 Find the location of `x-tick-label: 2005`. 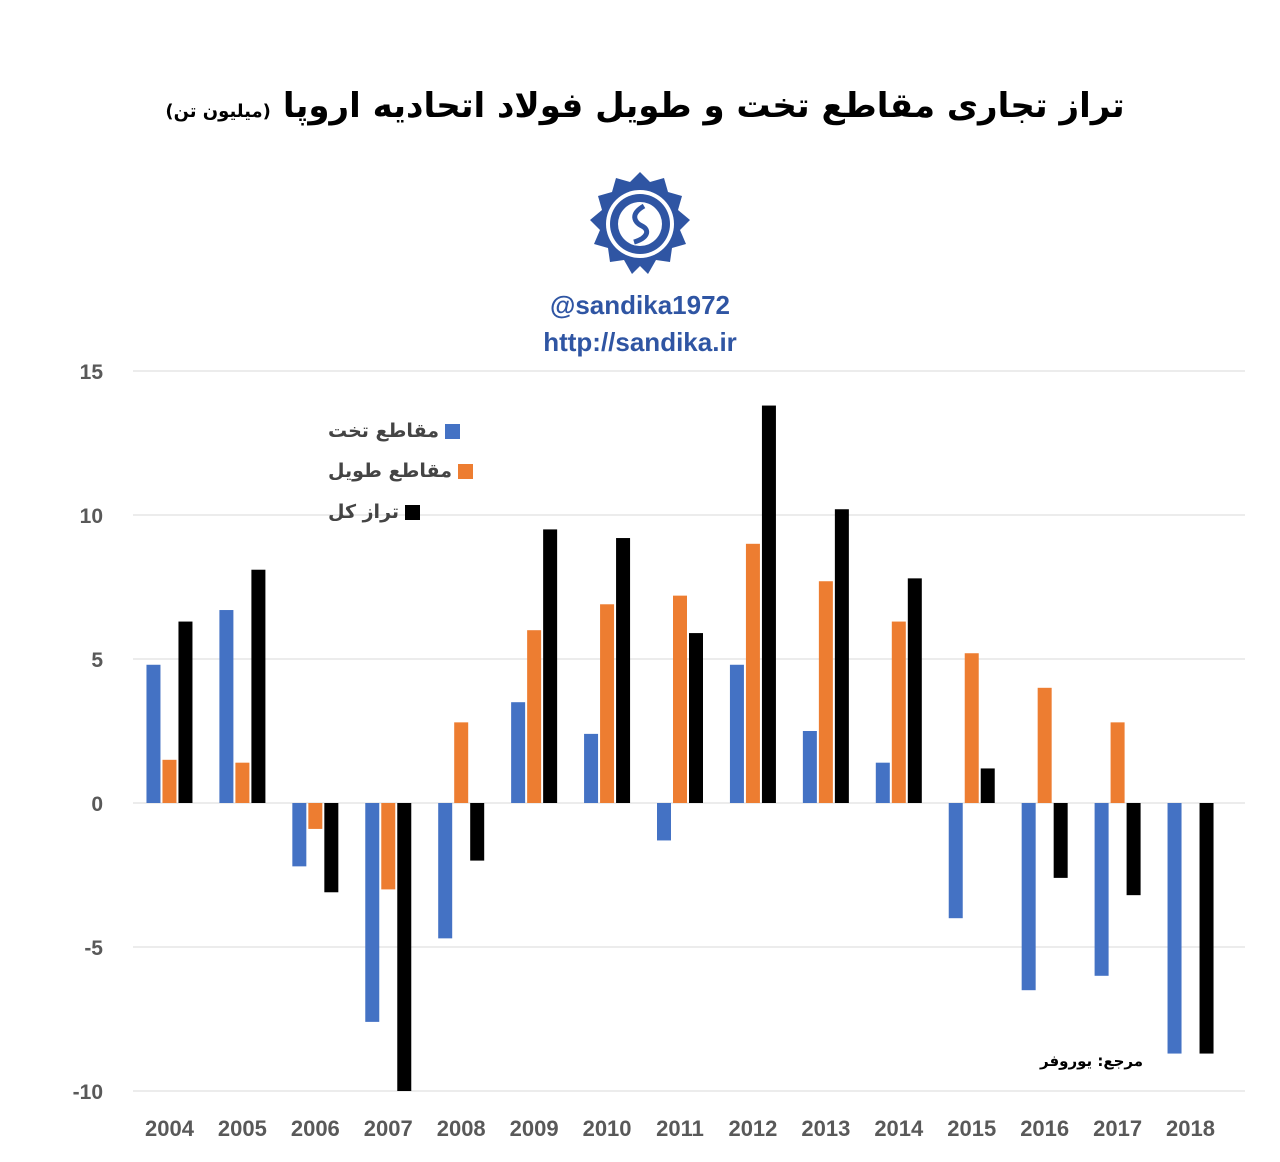

x-tick-label: 2005 is located at coordinates (242, 1128).